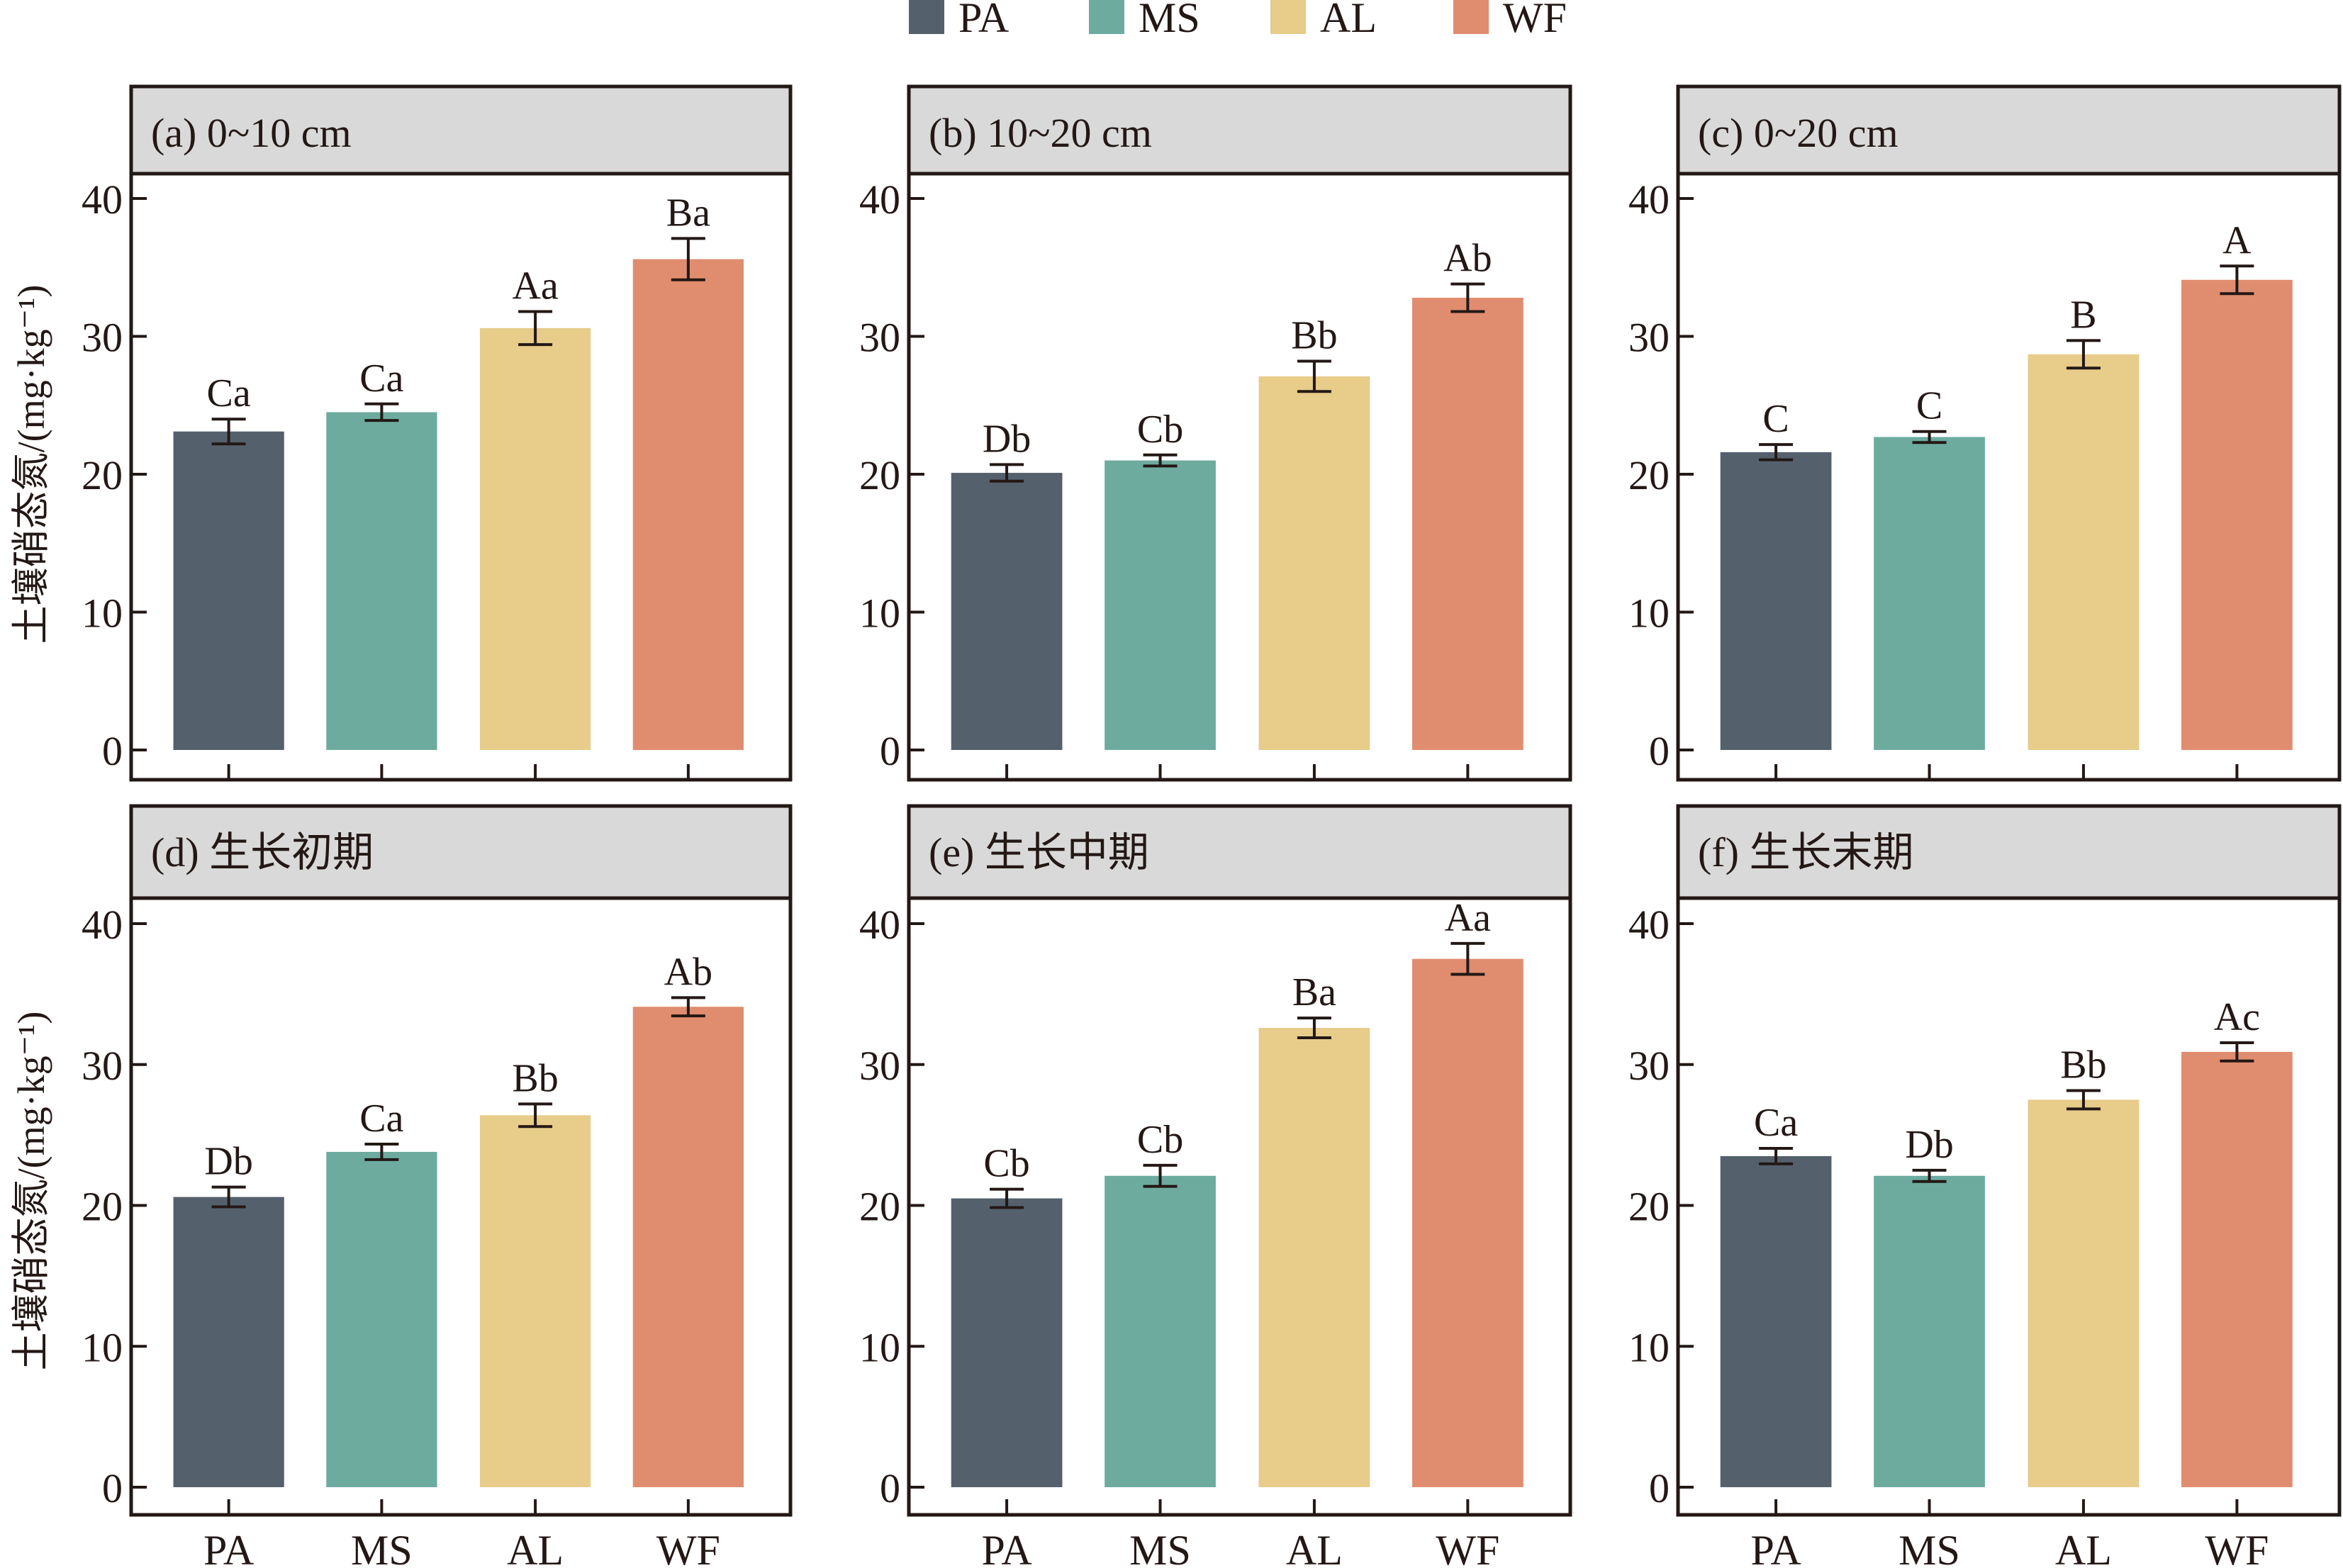  I want to click on panel-title: (a) 0~10 cm, so click(251, 133).